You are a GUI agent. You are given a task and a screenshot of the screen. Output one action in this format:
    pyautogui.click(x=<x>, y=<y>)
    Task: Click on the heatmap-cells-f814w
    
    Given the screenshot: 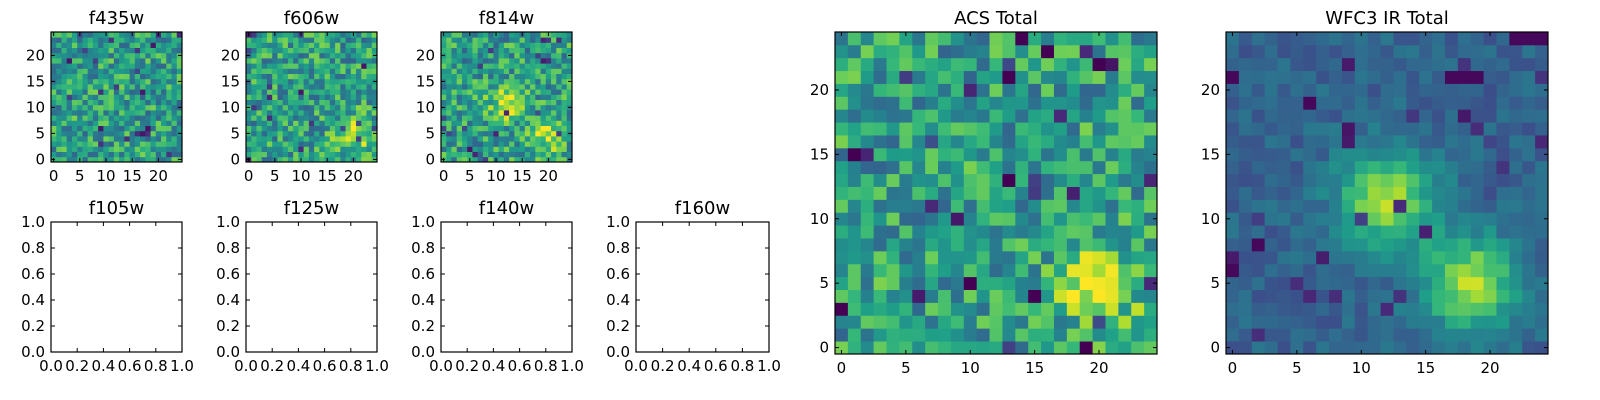 What is the action you would take?
    pyautogui.click(x=507, y=97)
    